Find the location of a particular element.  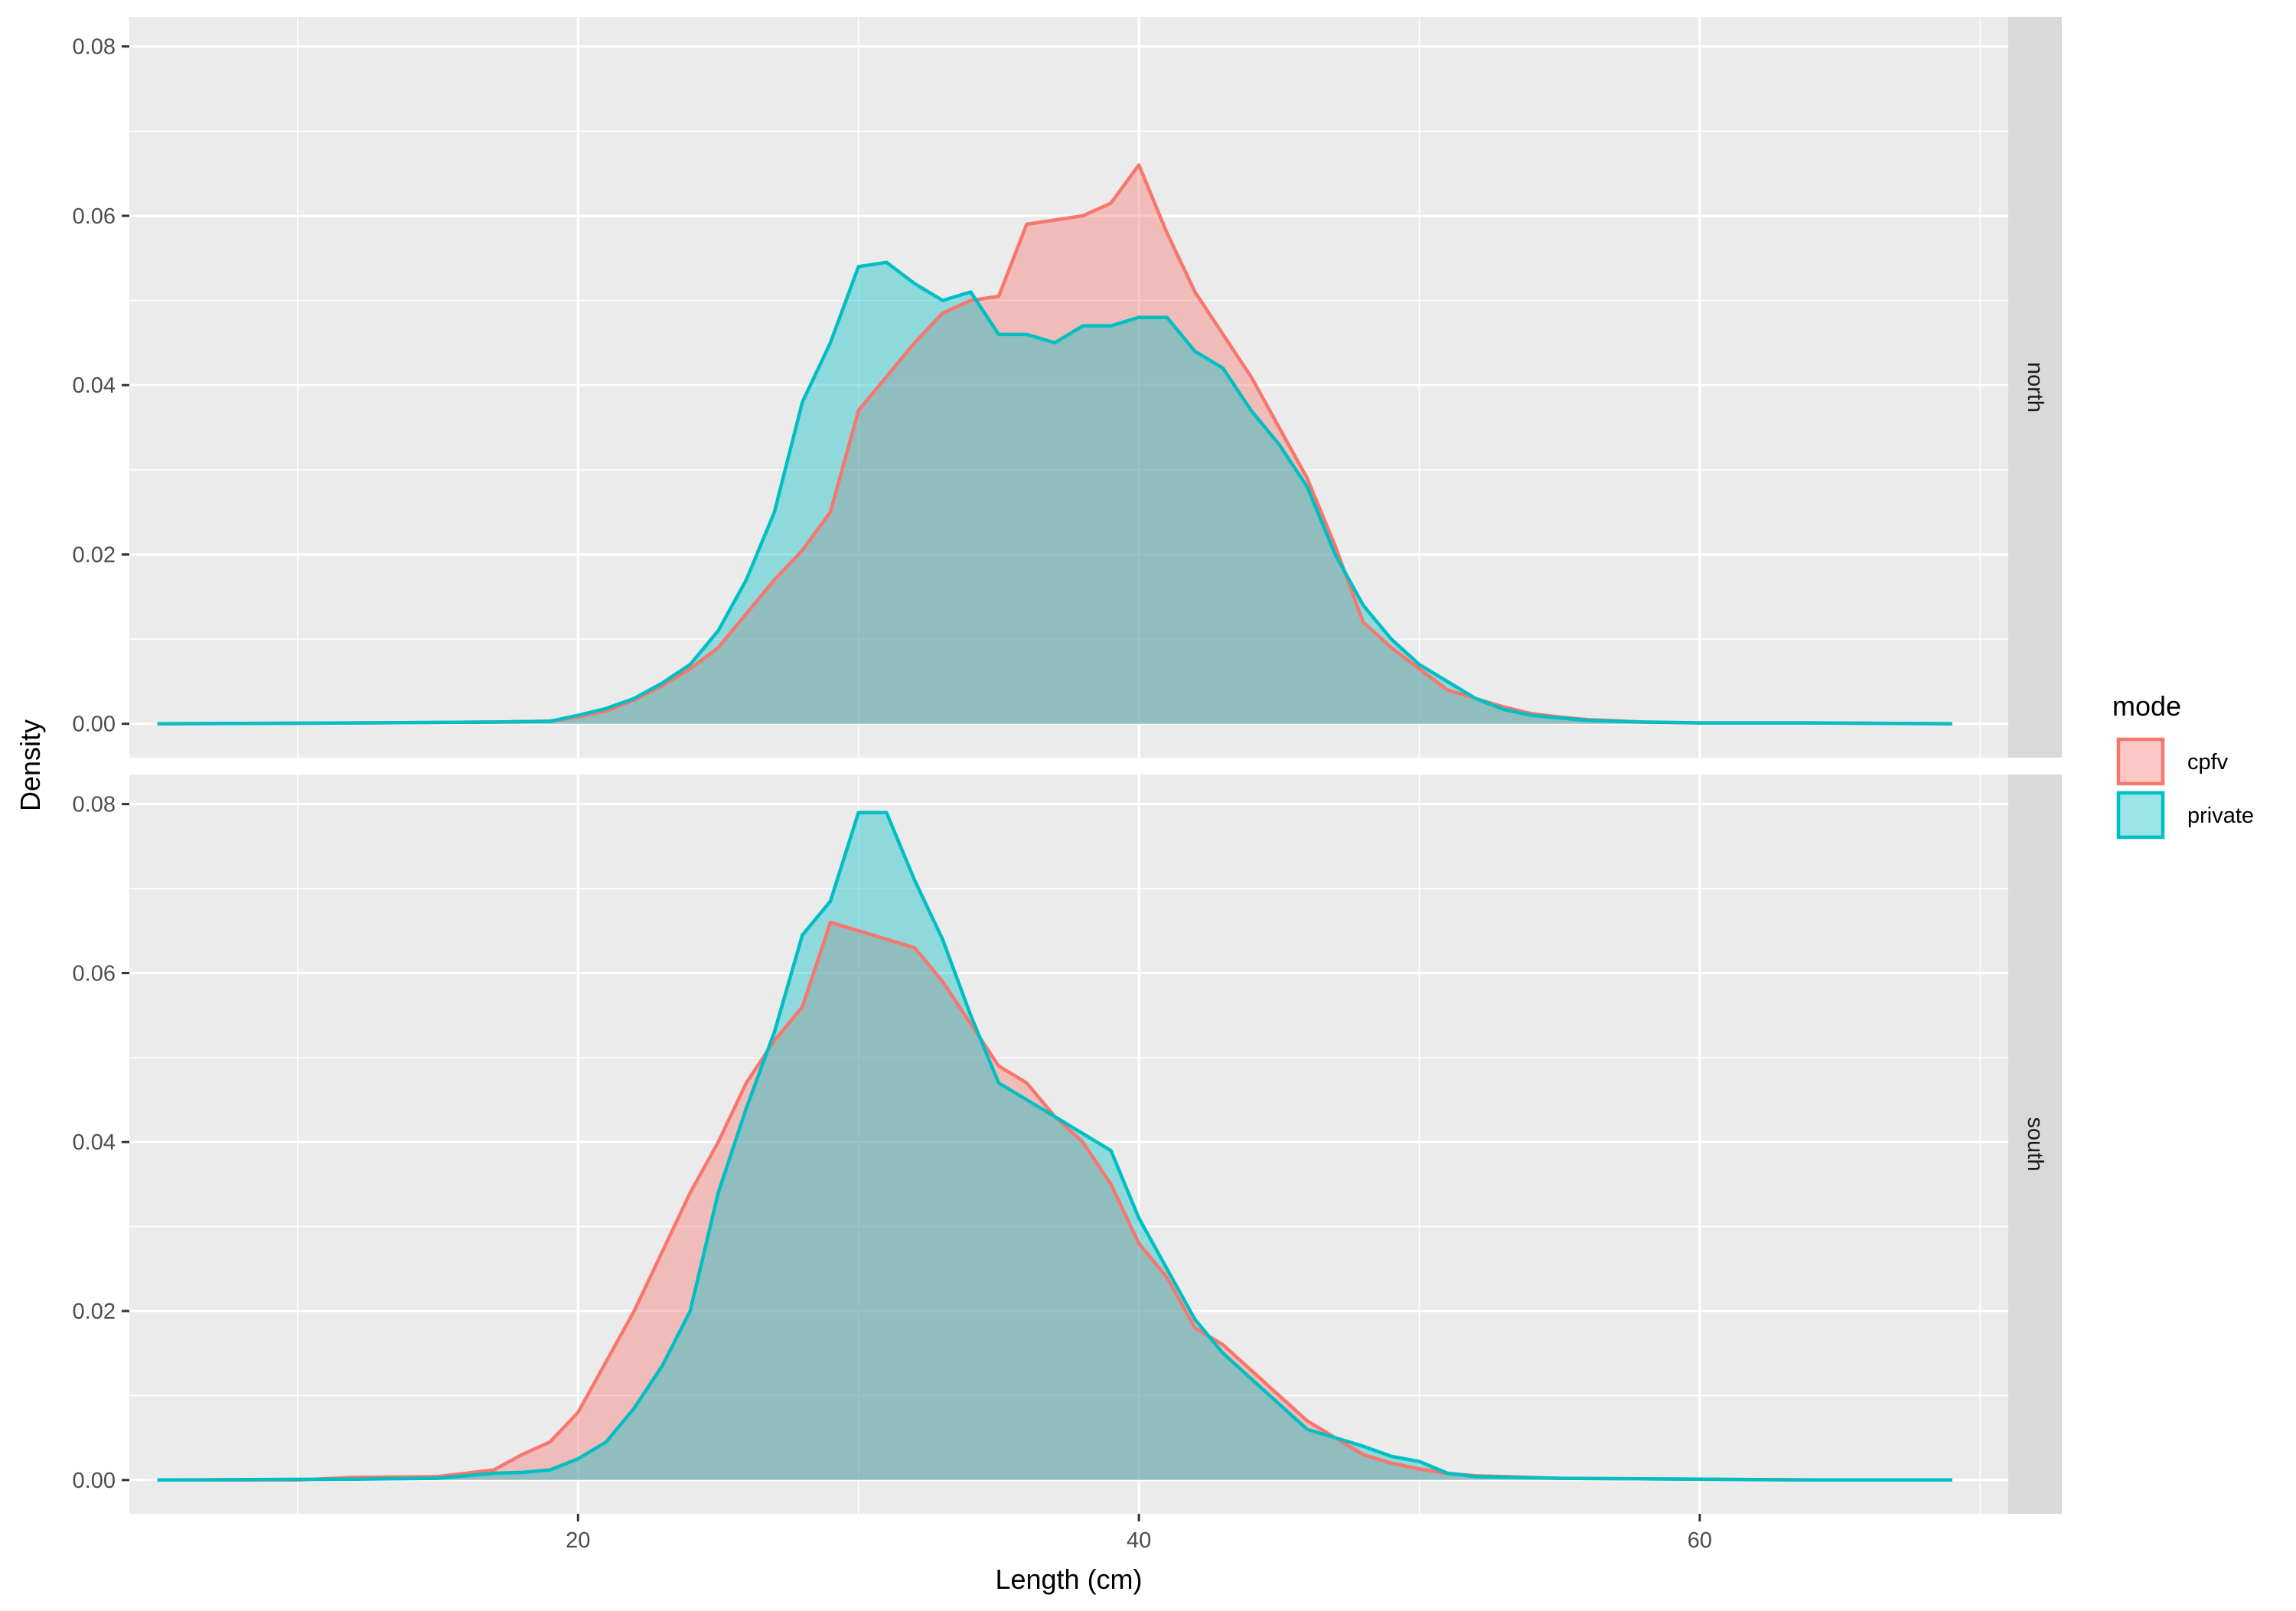

x-axis-title: Length (cm) is located at coordinates (1068, 1579).